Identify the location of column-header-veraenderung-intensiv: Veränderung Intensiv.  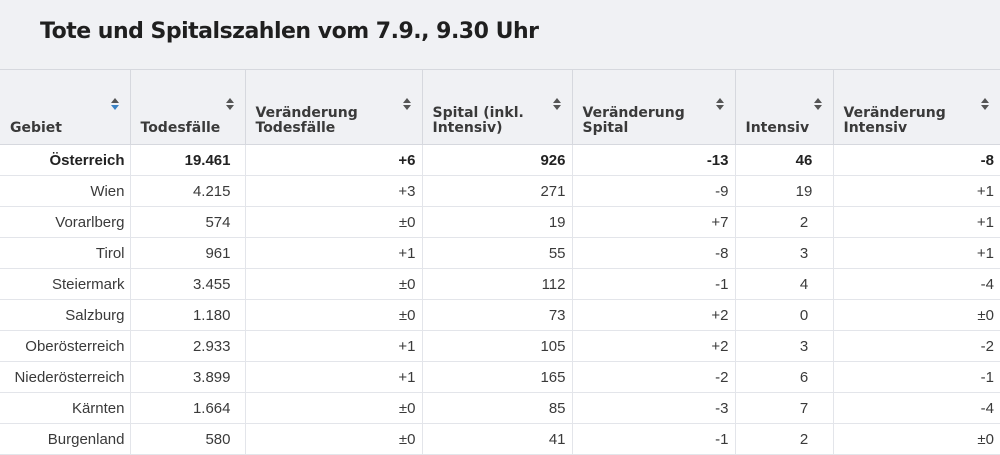
(916, 107).